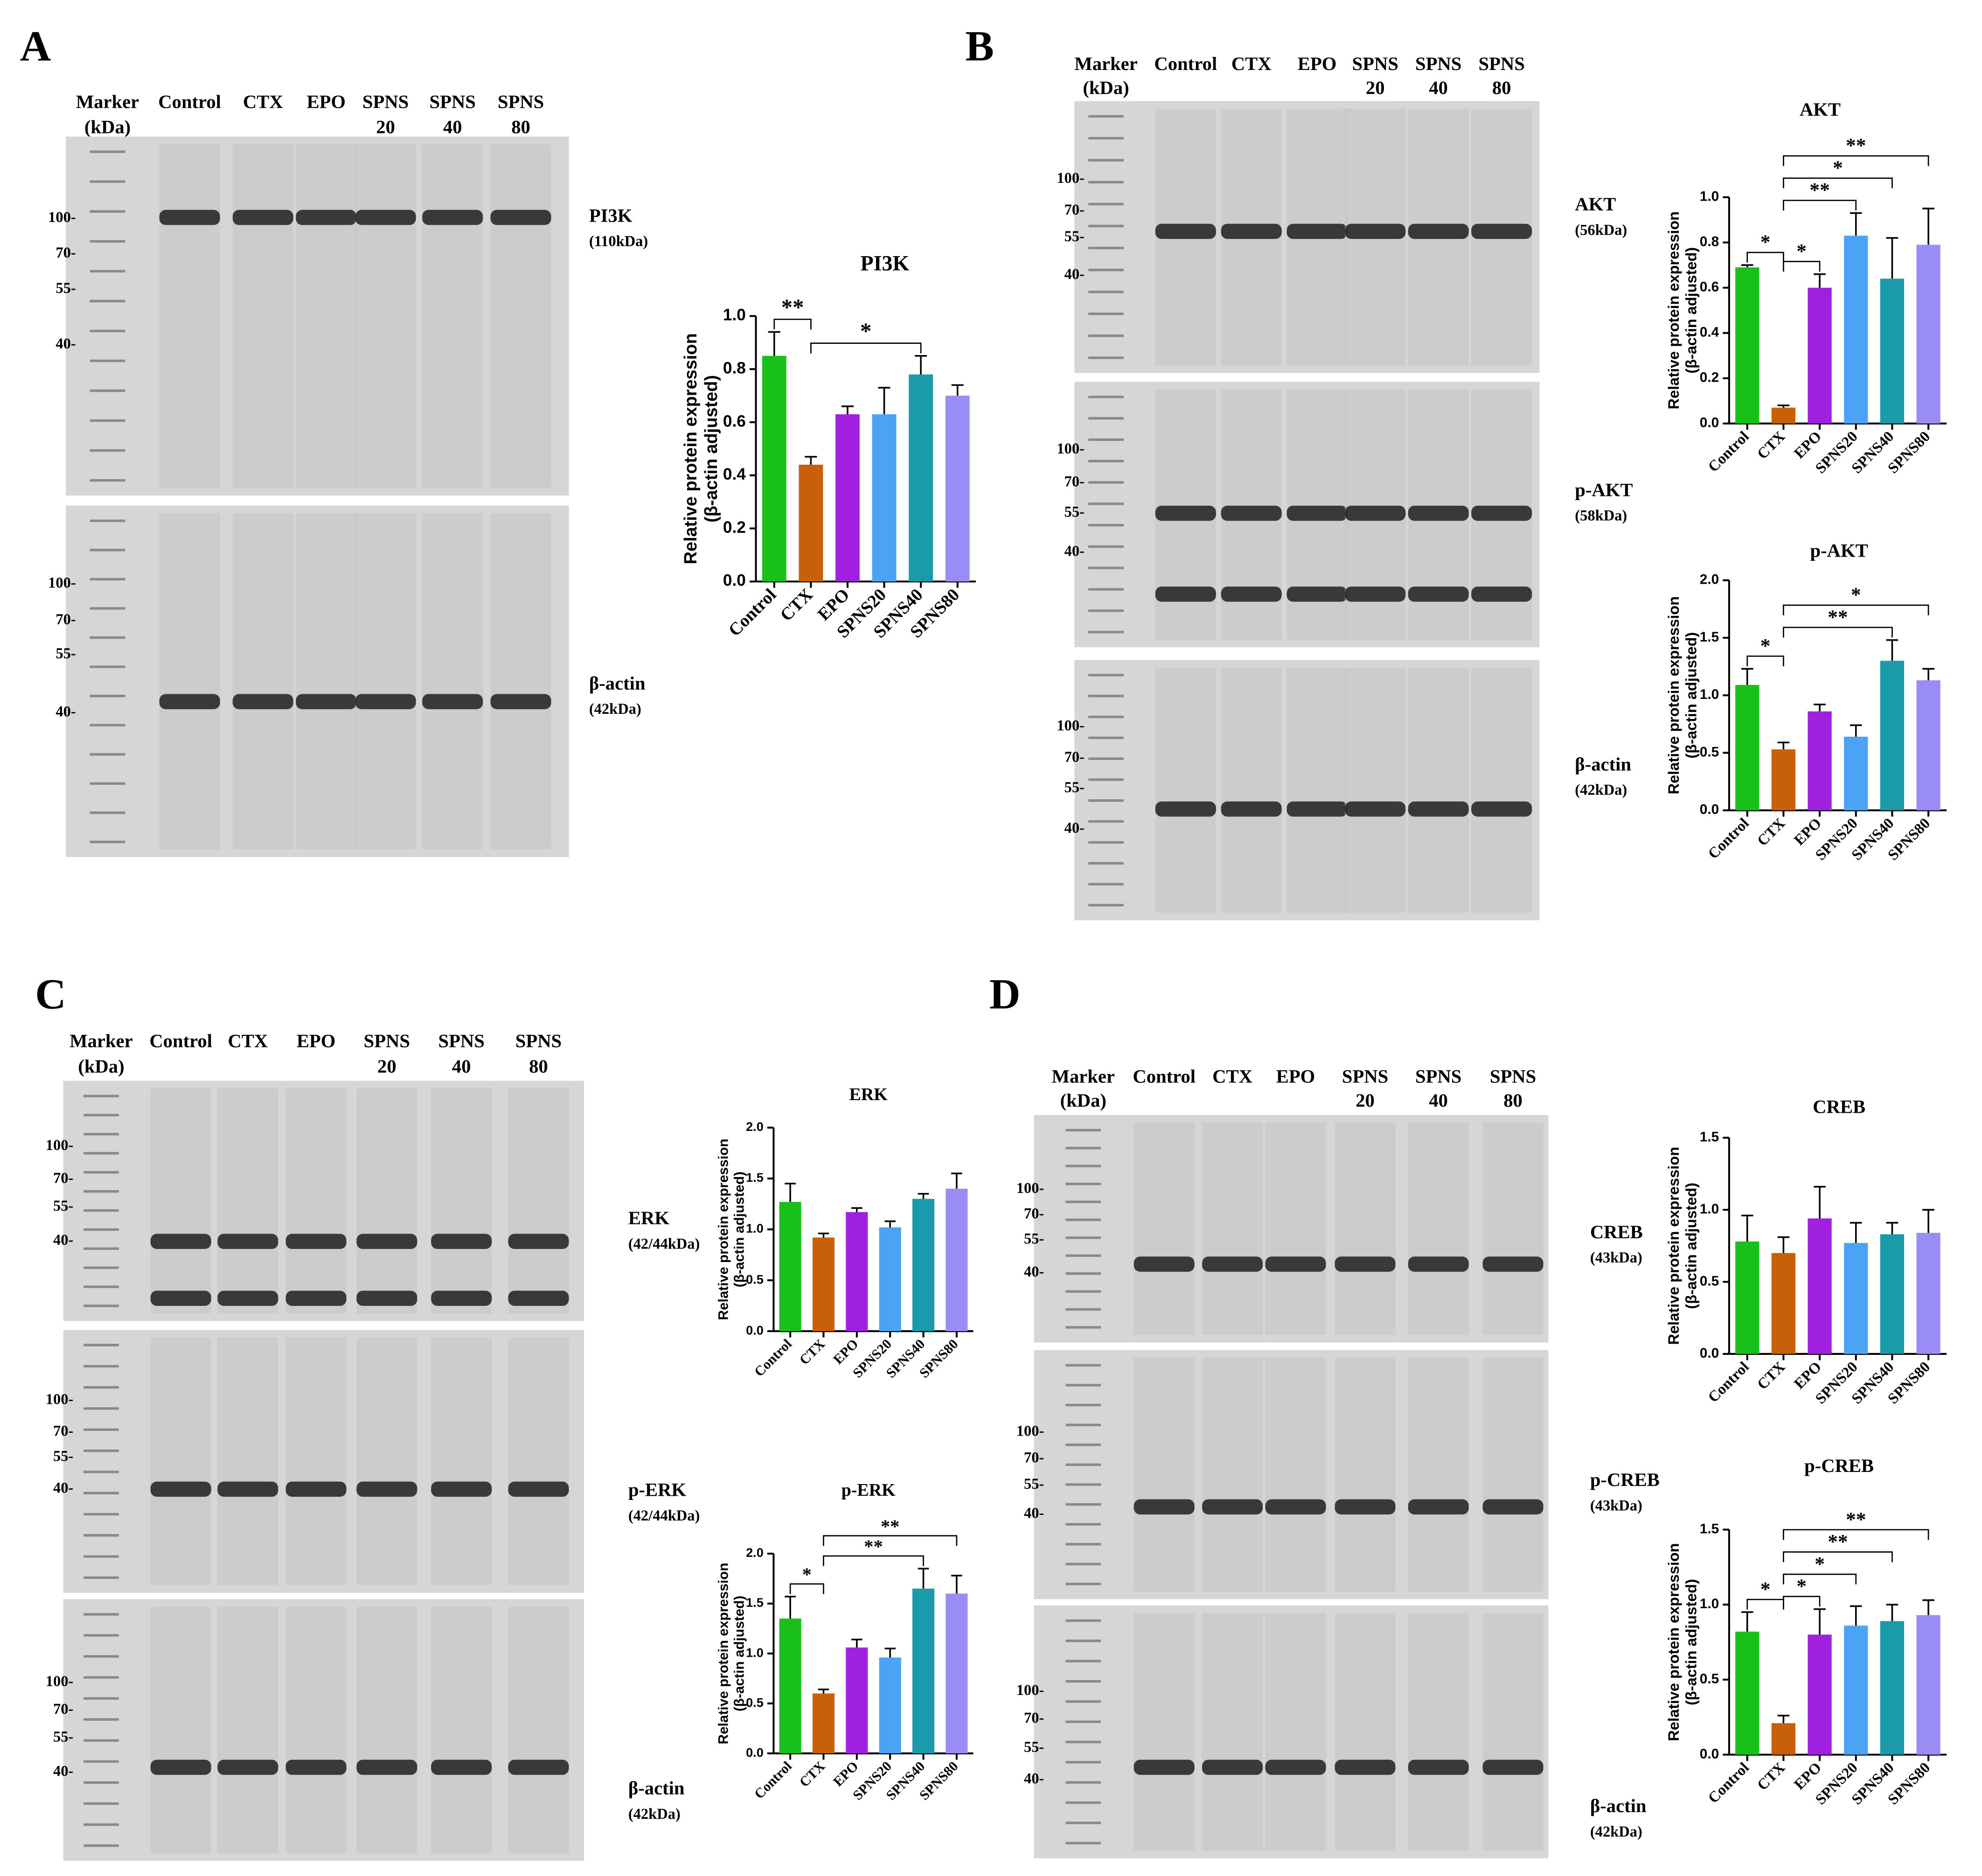 This screenshot has width=1982, height=1876. What do you see at coordinates (1601, 516) in the screenshot?
I see `protein-size: (58kDa)` at bounding box center [1601, 516].